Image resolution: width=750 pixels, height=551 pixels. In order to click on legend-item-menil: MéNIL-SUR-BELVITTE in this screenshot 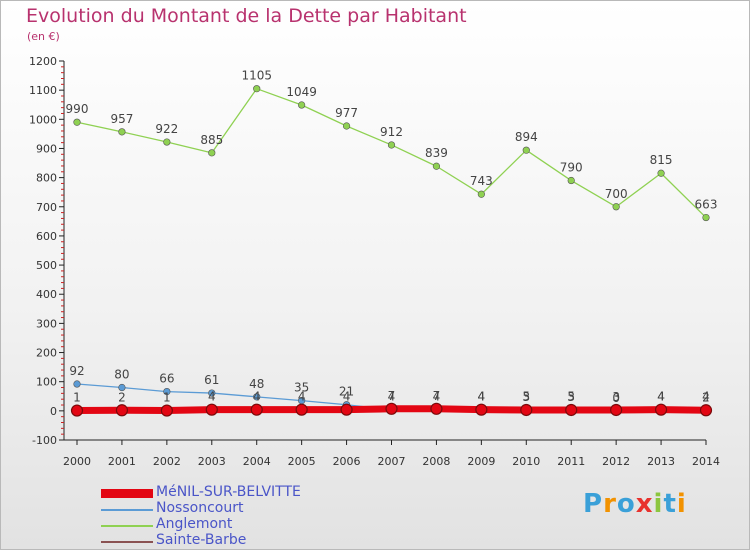, I will do `click(231, 493)`.